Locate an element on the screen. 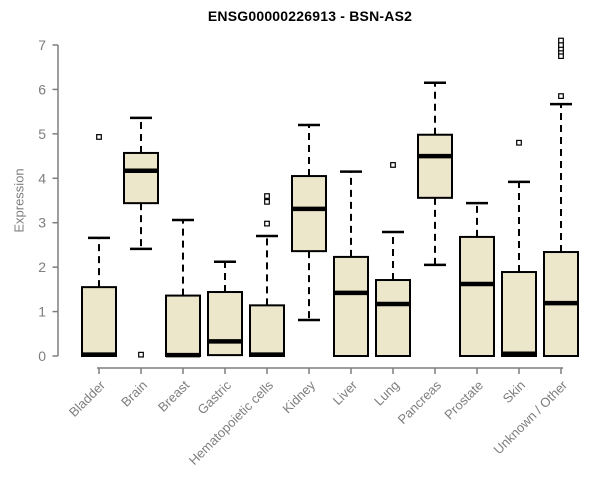 The image size is (600, 500). x-tick-label: Liver is located at coordinates (345, 392).